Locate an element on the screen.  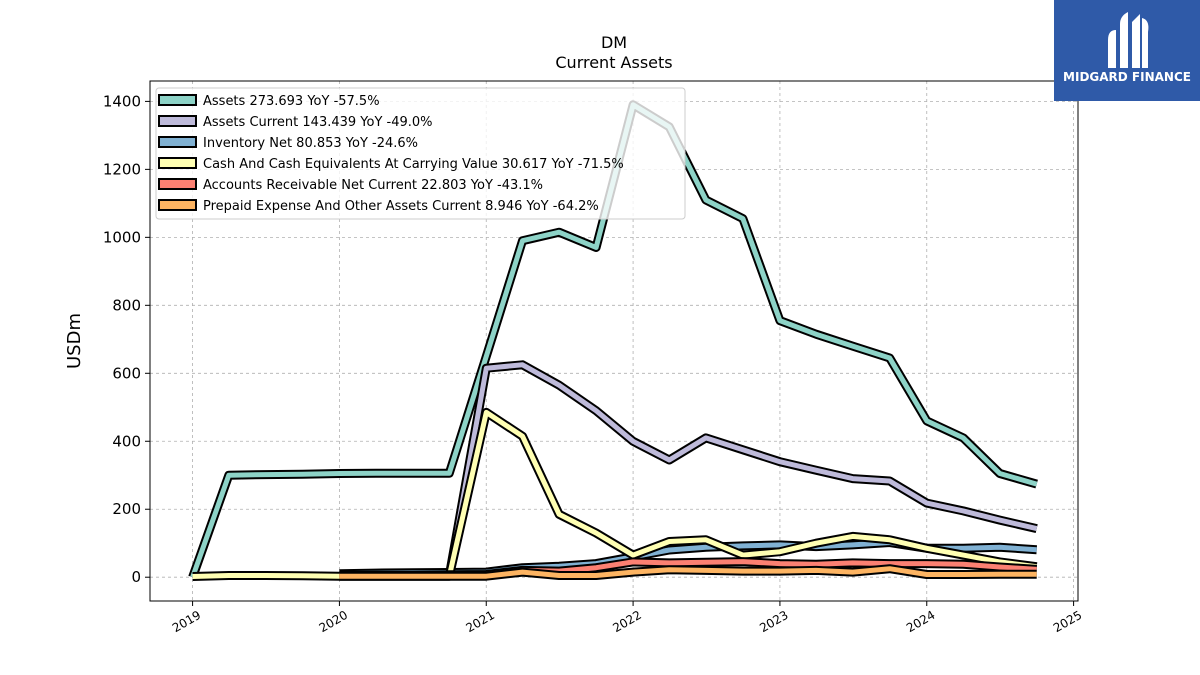
y-tick-label: 1400 is located at coordinates (122, 101).